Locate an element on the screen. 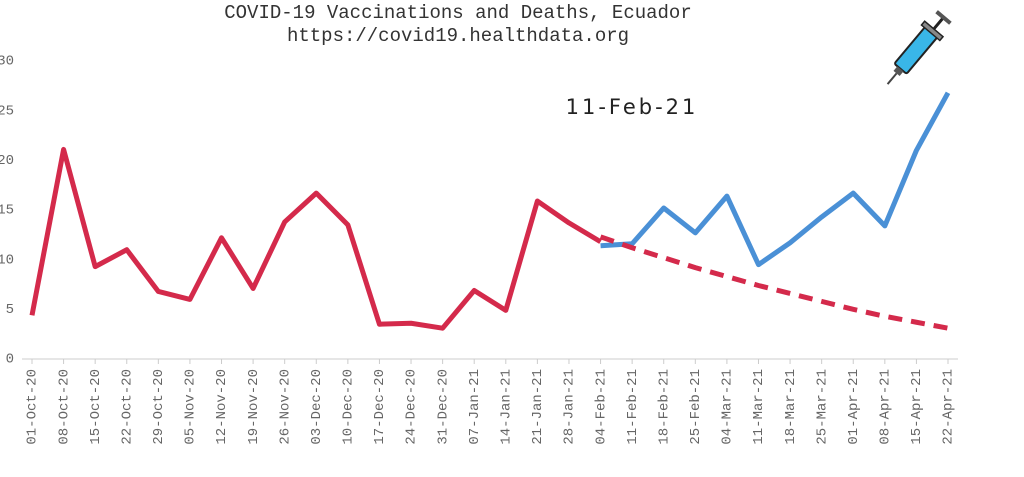 The image size is (1024, 477). x-tick-label: 03-Dec-20 is located at coordinates (317, 407).